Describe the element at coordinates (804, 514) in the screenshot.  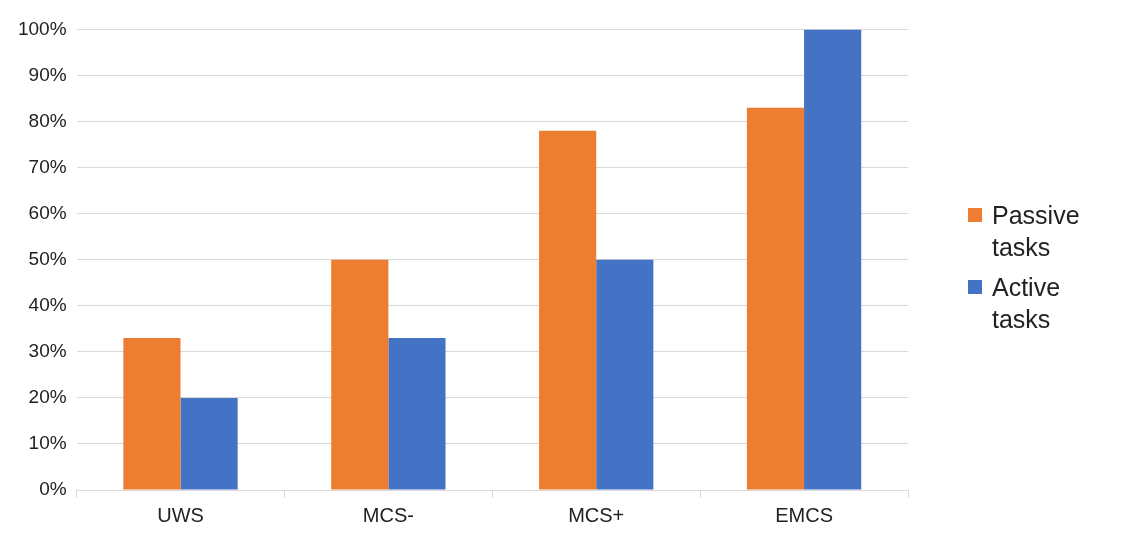
I see `x-tick-label: EMCS` at that location.